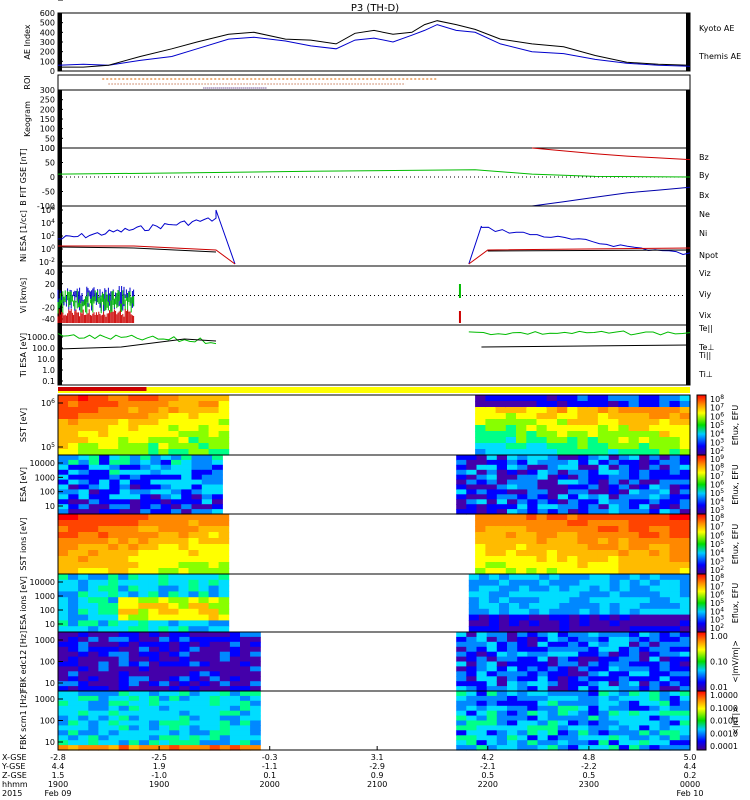  What do you see at coordinates (102, 389) in the screenshot?
I see `mode-bar` at bounding box center [102, 389].